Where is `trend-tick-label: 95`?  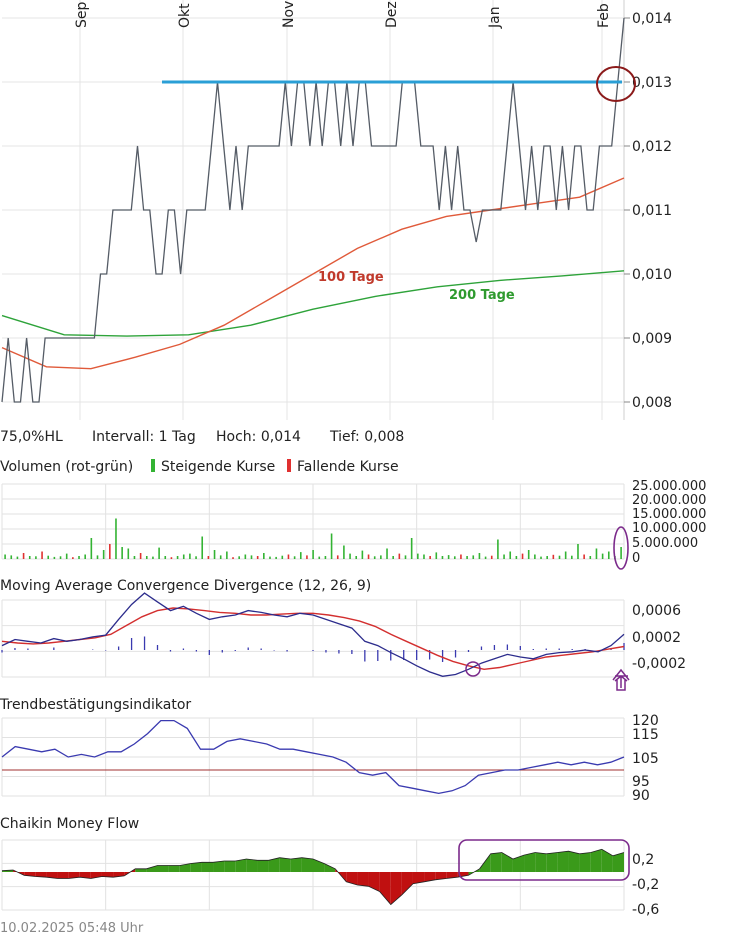 trend-tick-label: 95 is located at coordinates (641, 782).